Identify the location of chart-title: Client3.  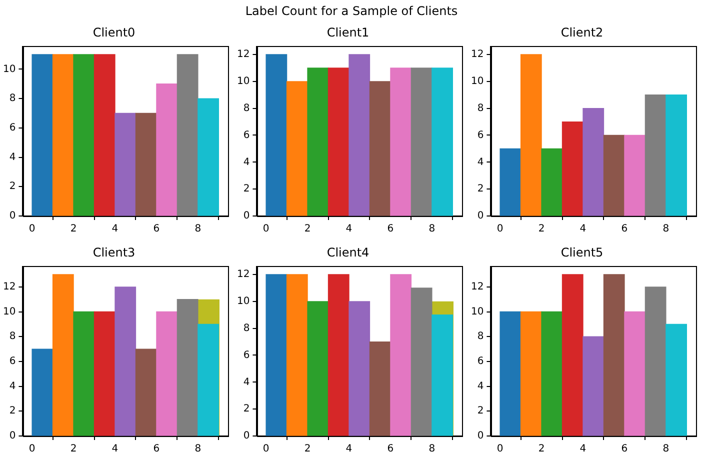
(114, 252).